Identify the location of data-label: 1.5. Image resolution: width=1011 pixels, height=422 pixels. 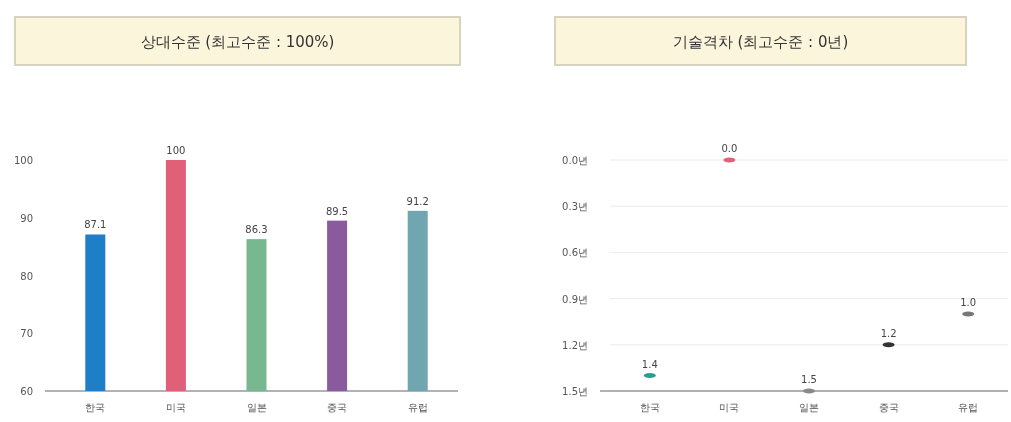
(809, 379).